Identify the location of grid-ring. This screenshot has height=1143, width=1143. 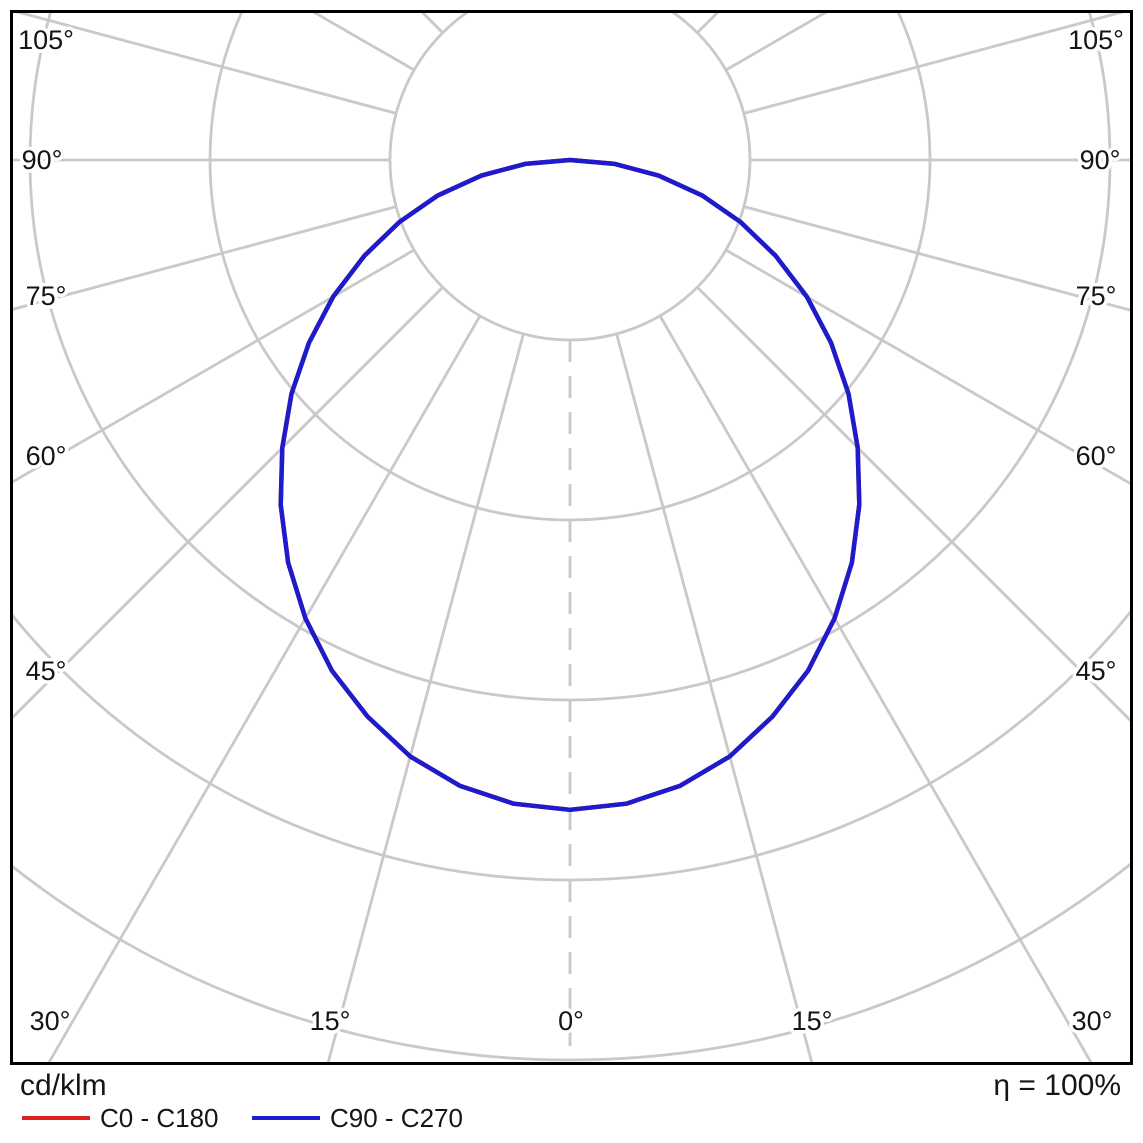
(570, 177).